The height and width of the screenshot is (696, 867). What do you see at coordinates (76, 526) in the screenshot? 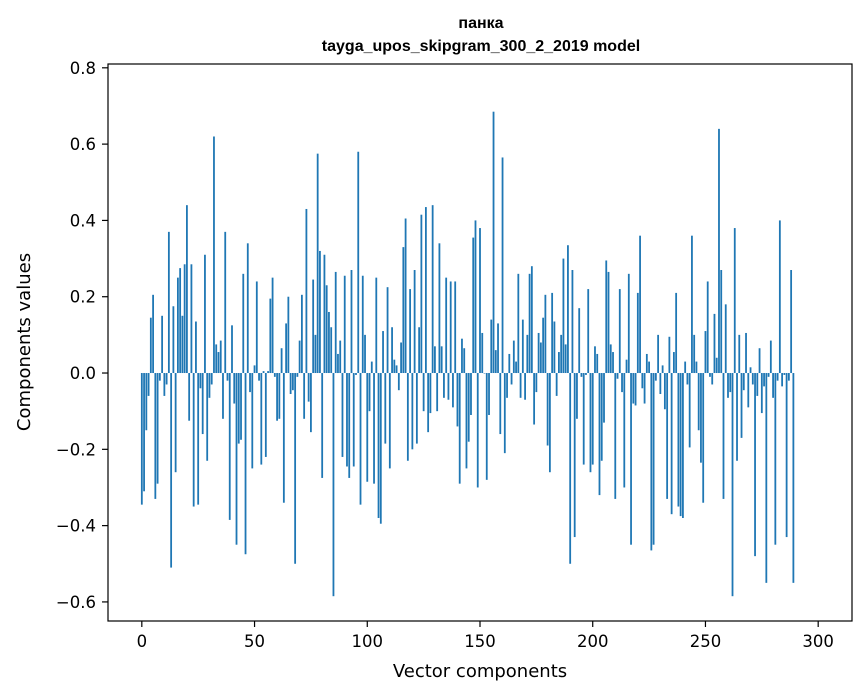
I see `y-tick-label: −0.4` at bounding box center [76, 526].